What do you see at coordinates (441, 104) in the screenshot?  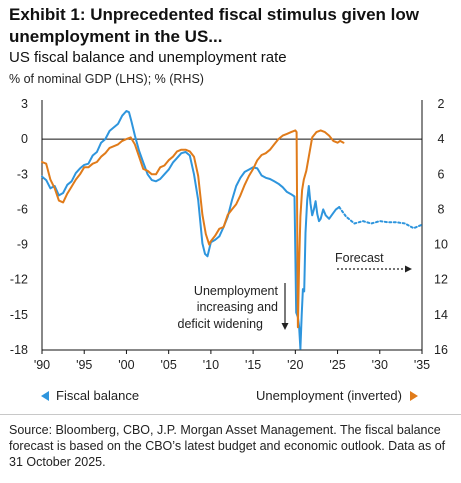 I see `right-tick-label: 2` at bounding box center [441, 104].